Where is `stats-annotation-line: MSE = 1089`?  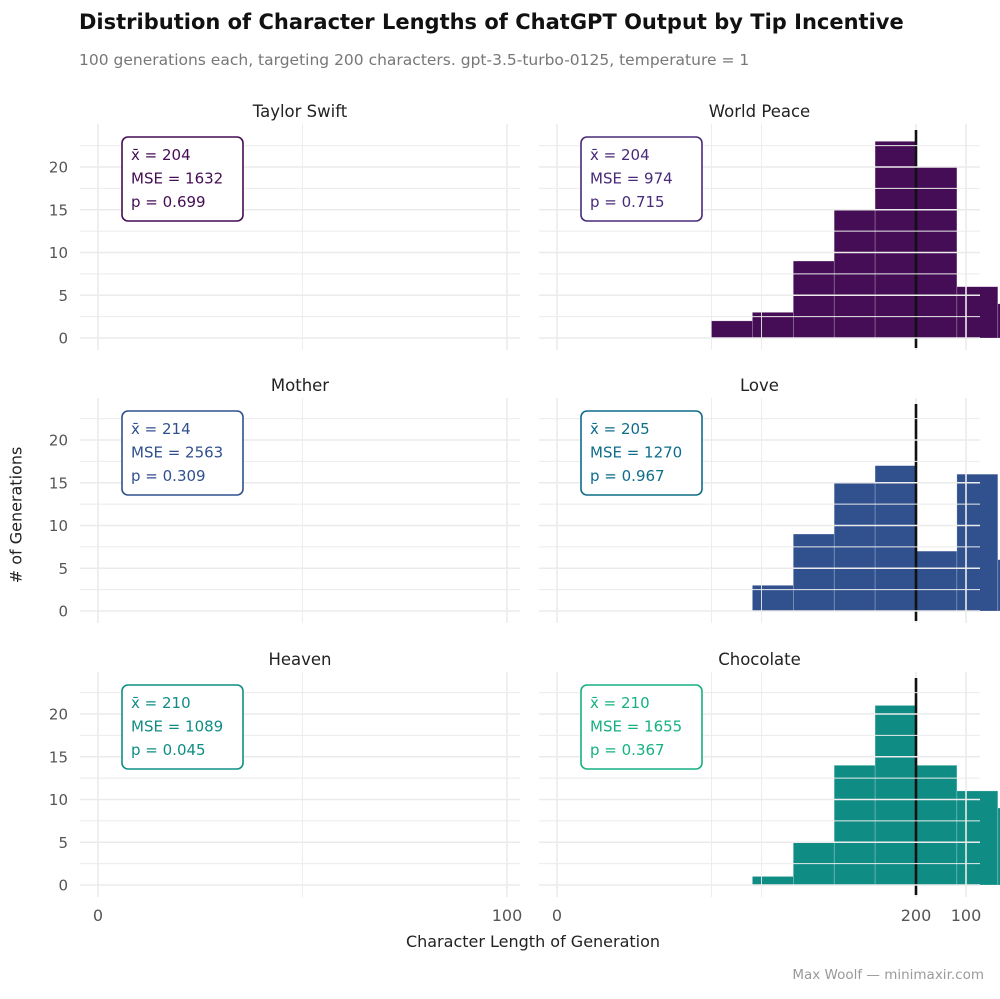 stats-annotation-line: MSE = 1089 is located at coordinates (177, 727).